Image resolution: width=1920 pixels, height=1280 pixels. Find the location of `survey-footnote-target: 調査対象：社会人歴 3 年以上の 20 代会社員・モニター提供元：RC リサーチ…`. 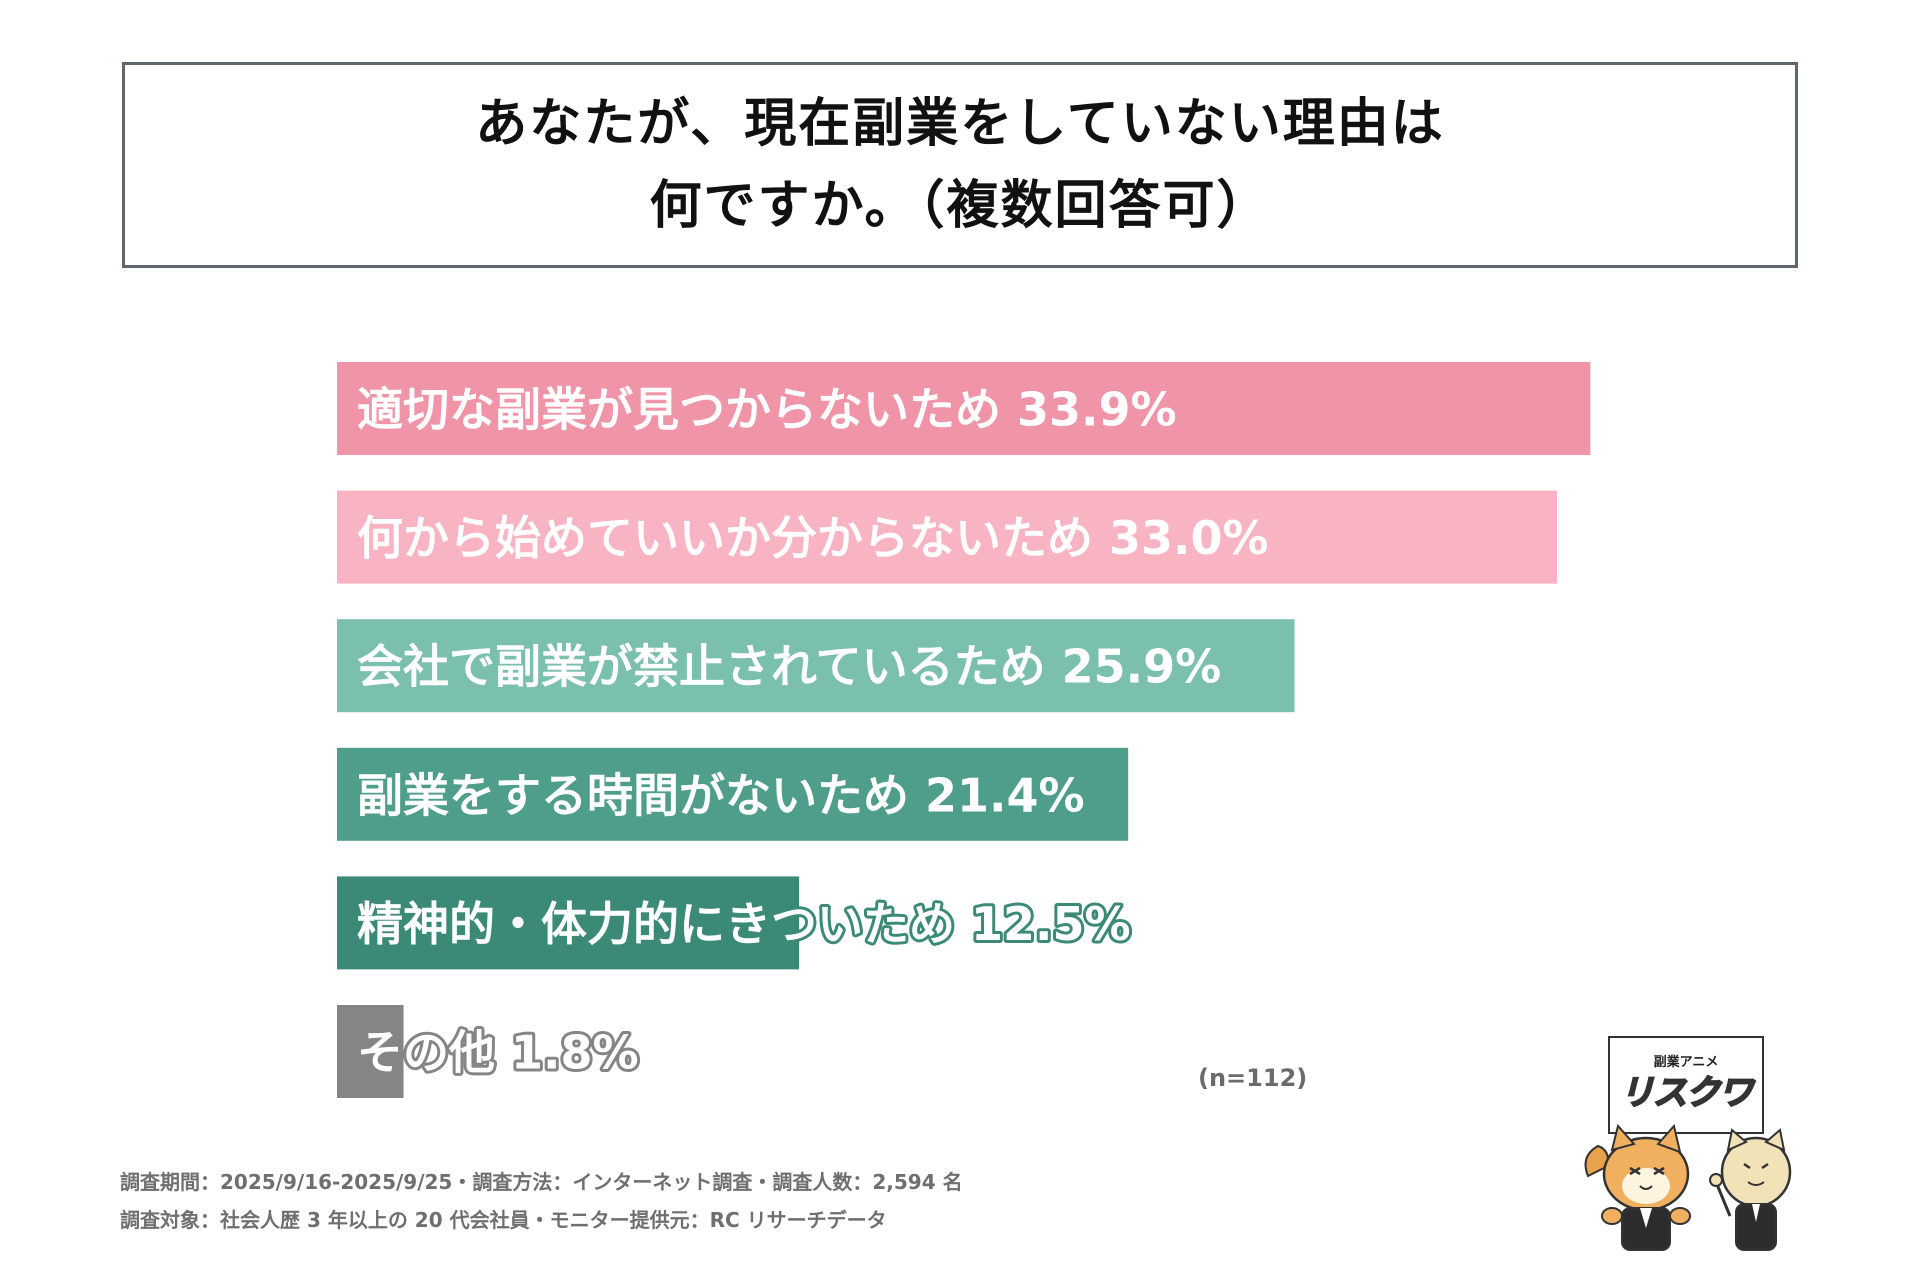

survey-footnote-target: 調査対象：社会人歴 3 年以上の 20 代会社員・モニター提供元：RC リサーチ… is located at coordinates (503, 1220).